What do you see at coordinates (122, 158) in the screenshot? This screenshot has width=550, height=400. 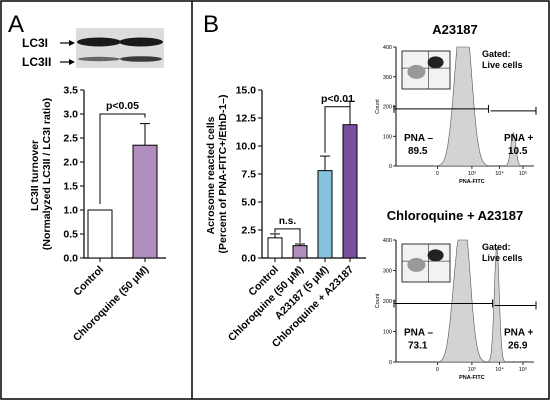 I see `chart-a-sig-bracket` at bounding box center [122, 158].